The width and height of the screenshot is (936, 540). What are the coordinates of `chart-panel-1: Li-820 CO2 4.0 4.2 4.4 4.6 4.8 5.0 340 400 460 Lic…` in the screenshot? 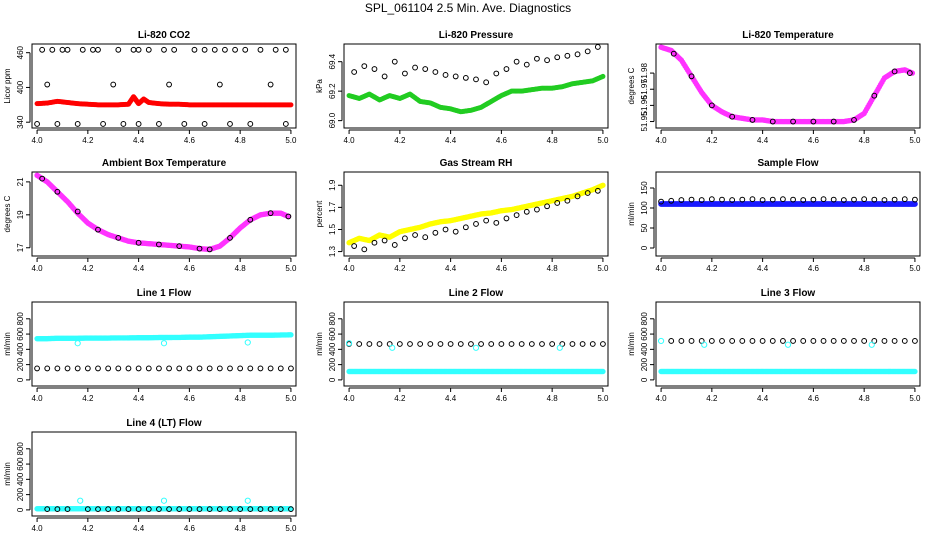 It's located at (150, 87).